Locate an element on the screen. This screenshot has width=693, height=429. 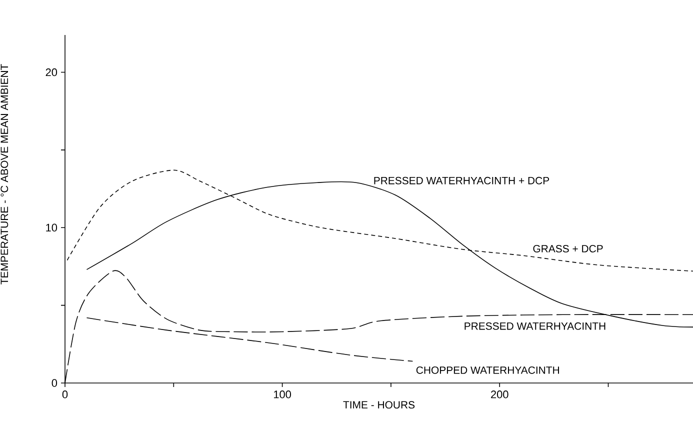
series-label: PRESSED WATERHYACINTH is located at coordinates (535, 326).